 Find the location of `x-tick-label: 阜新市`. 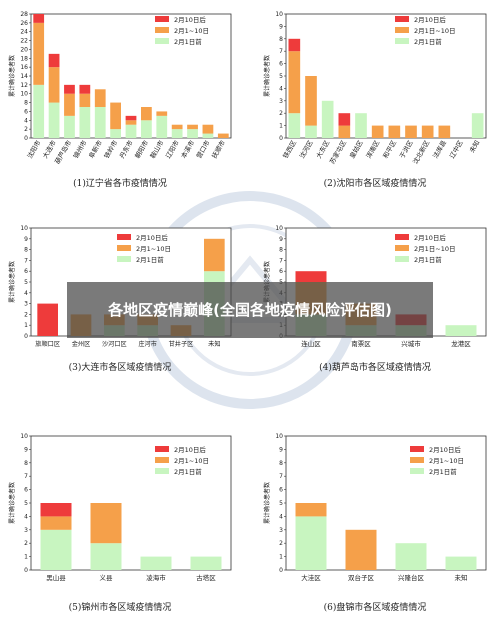

x-tick-label: 阜新市 is located at coordinates (95, 149).